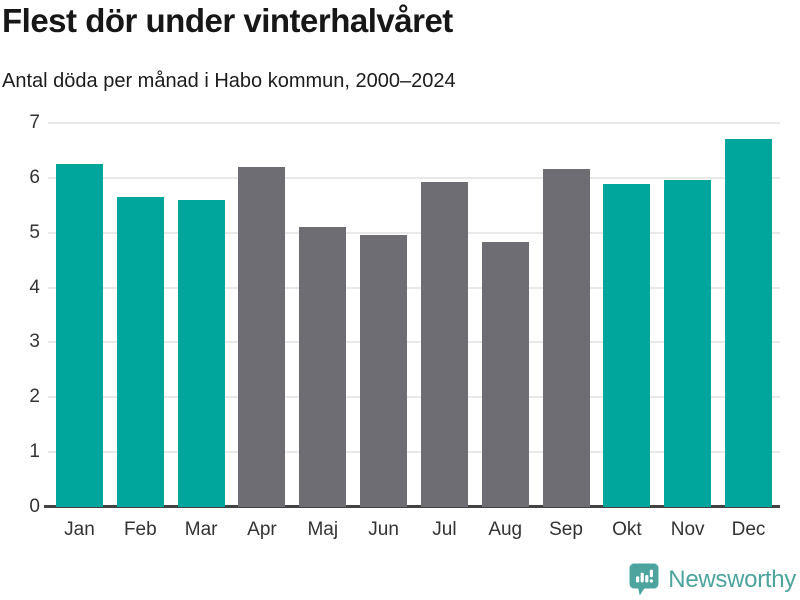 This screenshot has width=800, height=600. Describe the element at coordinates (505, 374) in the screenshot. I see `bar-aug` at that location.